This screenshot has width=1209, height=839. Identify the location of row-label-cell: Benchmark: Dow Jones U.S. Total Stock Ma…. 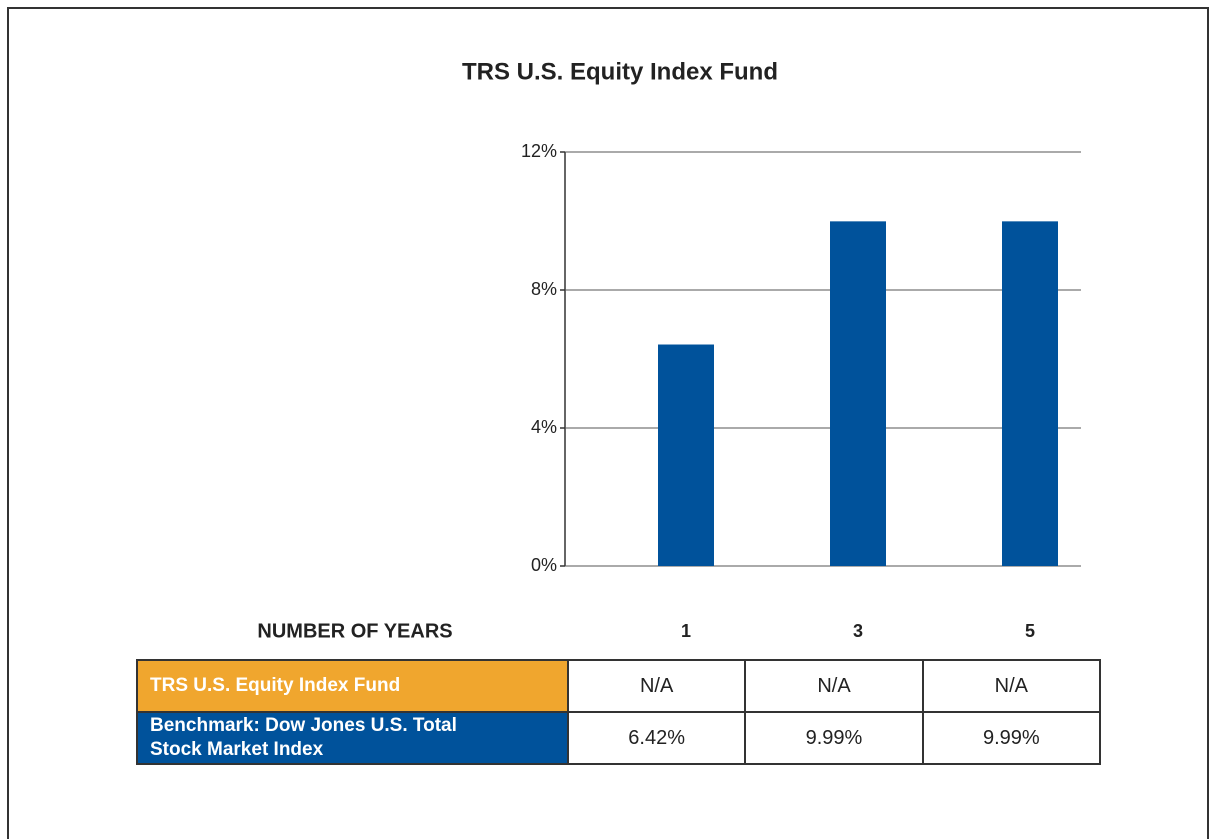
(352, 738).